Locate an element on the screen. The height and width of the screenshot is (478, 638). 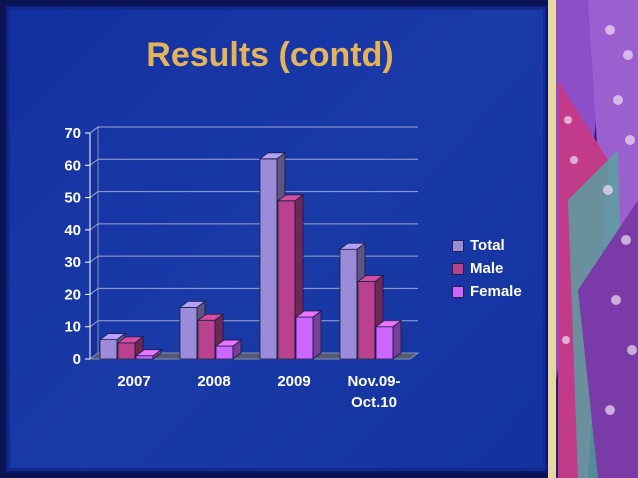
x-tick-label: 2009 is located at coordinates (293, 381).